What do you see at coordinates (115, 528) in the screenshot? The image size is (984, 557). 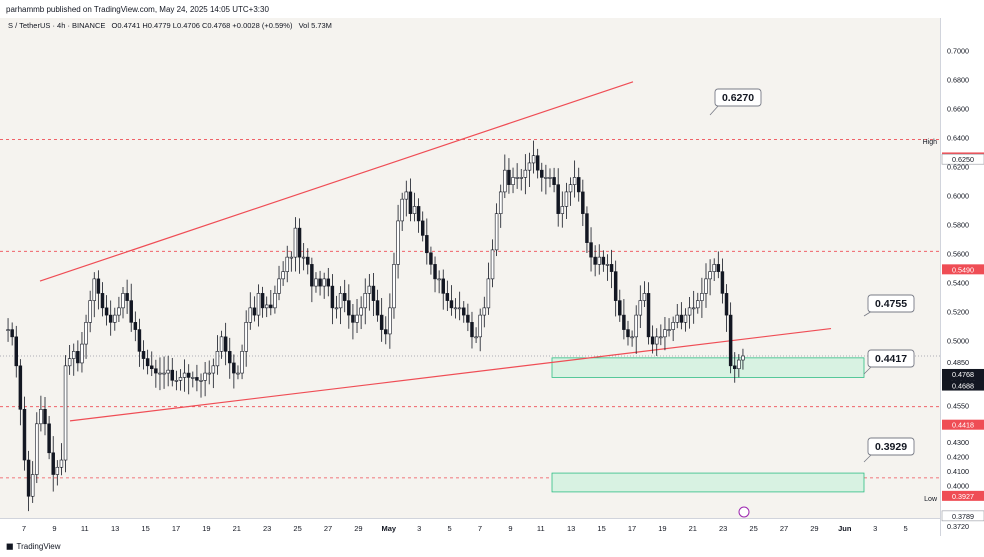 I see `time-tick-label: 13` at bounding box center [115, 528].